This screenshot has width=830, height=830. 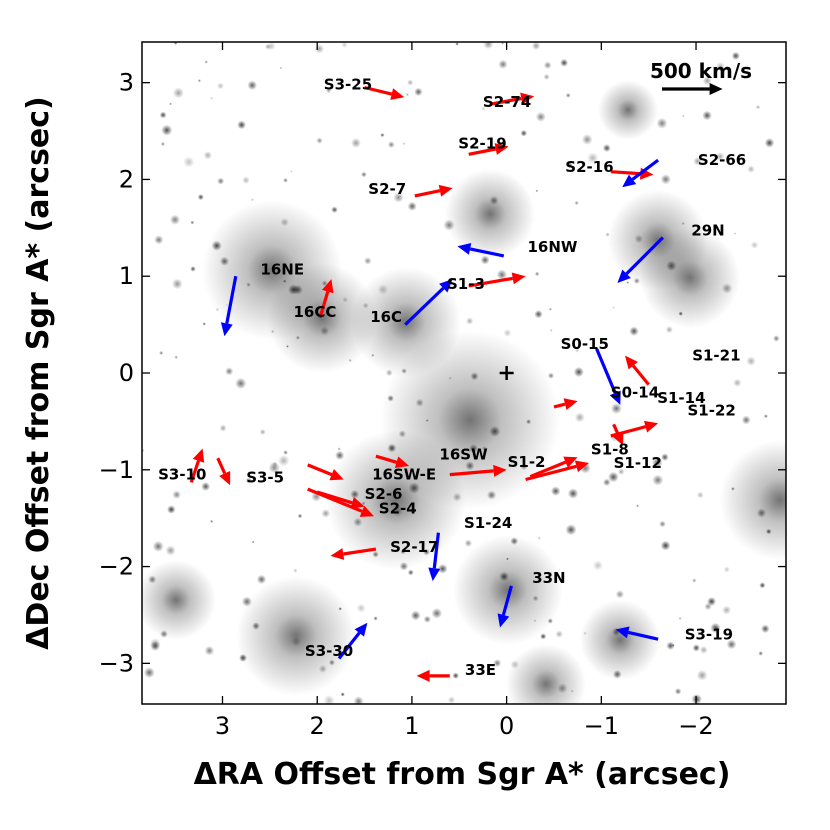 I want to click on arrow-16nw, so click(x=481, y=250).